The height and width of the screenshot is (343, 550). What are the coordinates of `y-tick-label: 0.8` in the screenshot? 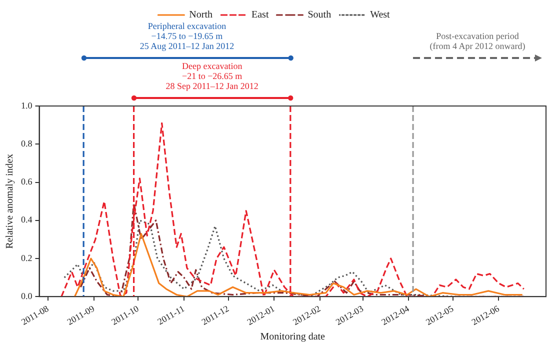 It's located at (27, 143).